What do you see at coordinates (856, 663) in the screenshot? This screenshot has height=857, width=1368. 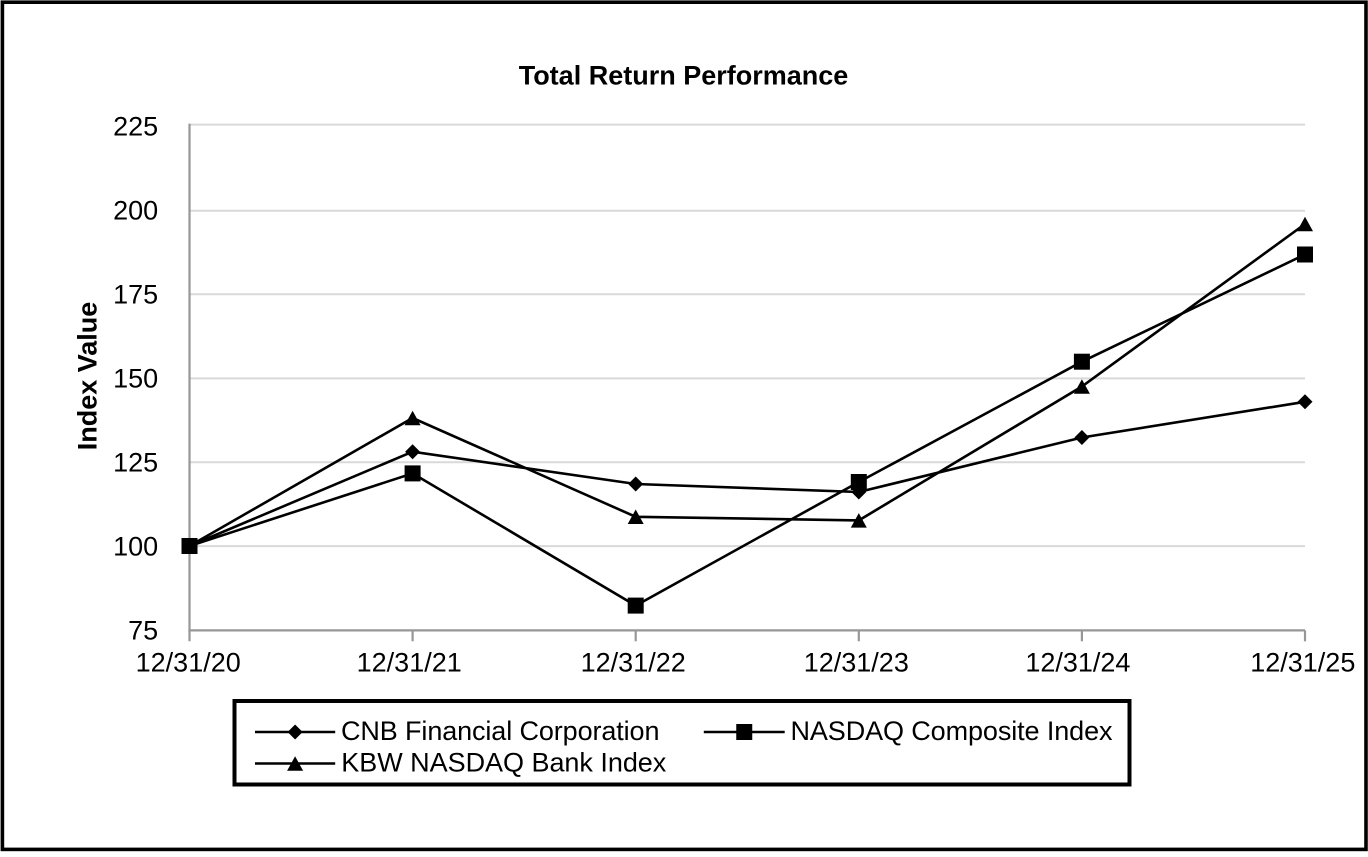 I see `svg-text: 12/31/23` at bounding box center [856, 663].